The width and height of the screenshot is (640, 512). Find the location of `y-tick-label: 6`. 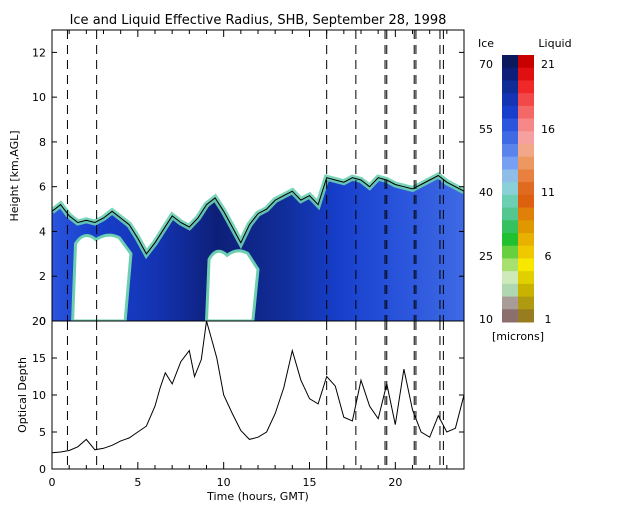

y-tick-label: 6 is located at coordinates (42, 187).